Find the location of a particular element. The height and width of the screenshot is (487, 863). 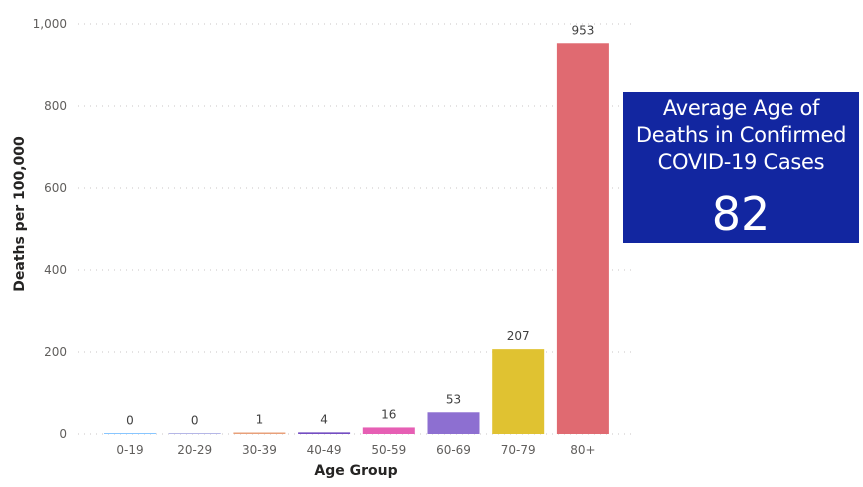

card-value: 82 is located at coordinates (741, 214).